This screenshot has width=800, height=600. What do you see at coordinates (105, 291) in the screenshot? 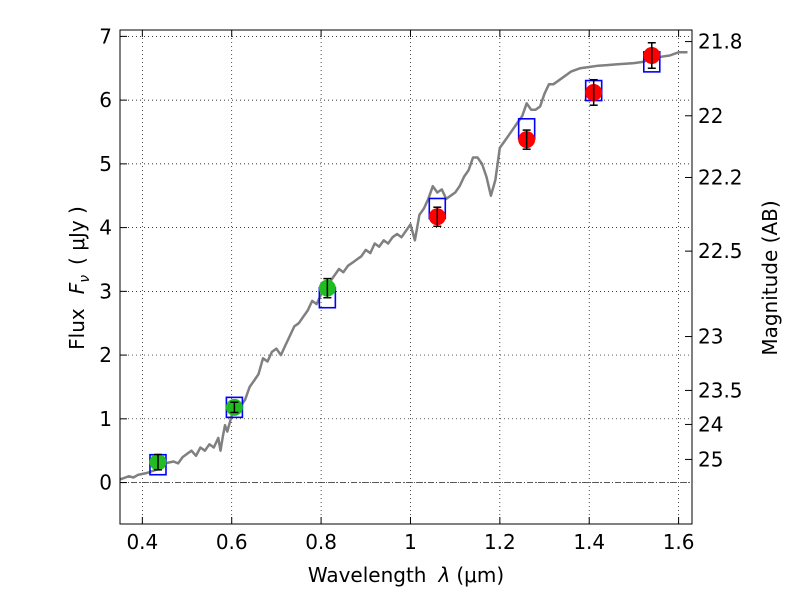
I see `y-tick-label: 3` at bounding box center [105, 291].